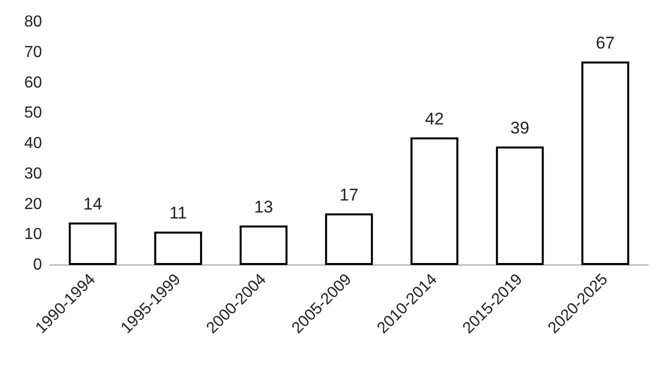  What do you see at coordinates (33, 113) in the screenshot?
I see `y-tick-label: 50` at bounding box center [33, 113].